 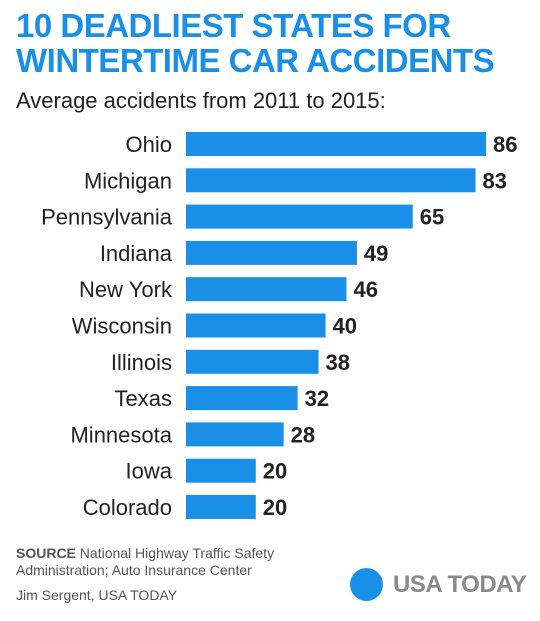 I want to click on value-label-minnesota: 28, so click(x=303, y=434).